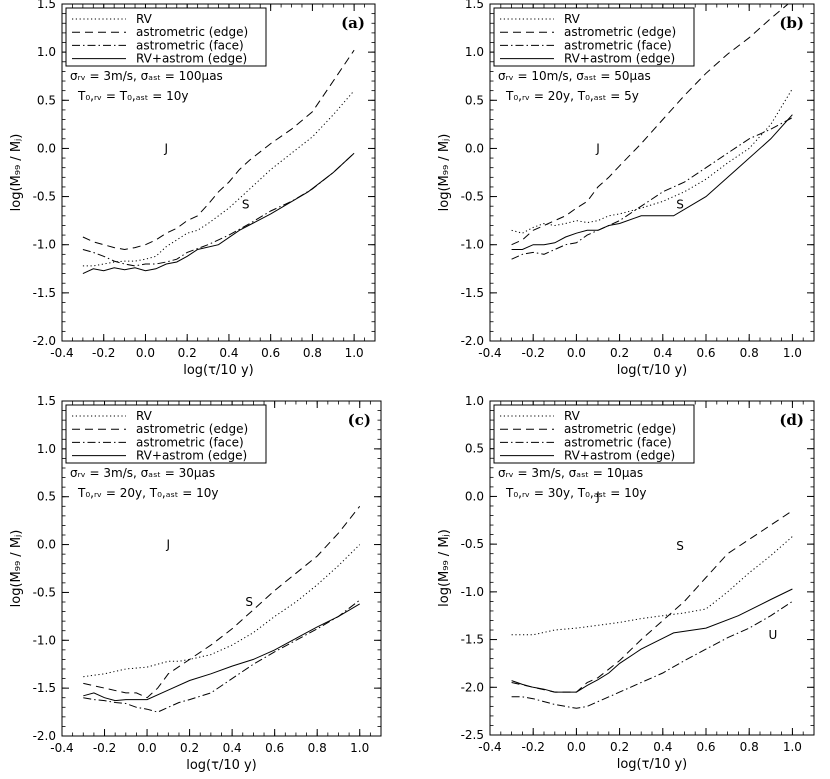  I want to click on params-line-1: σᵣᵥ = 10m/s, σₐₛₜ = 50μas, so click(574, 76).